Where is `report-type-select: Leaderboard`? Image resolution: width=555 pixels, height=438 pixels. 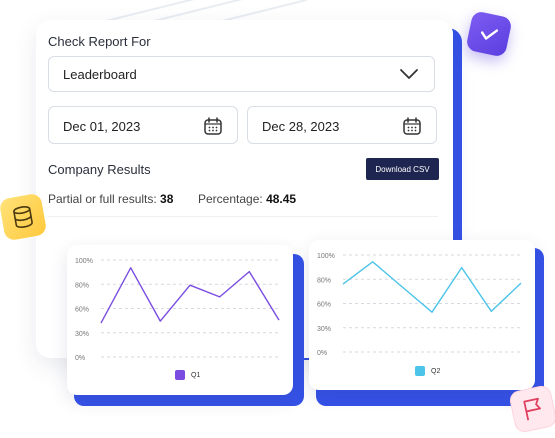 report-type-select: Leaderboard is located at coordinates (241, 74).